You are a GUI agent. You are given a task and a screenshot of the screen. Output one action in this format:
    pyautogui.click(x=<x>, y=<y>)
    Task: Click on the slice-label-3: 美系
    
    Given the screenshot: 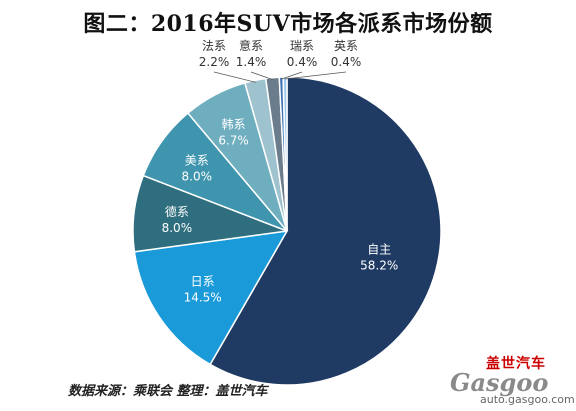 What is the action you would take?
    pyautogui.click(x=197, y=161)
    